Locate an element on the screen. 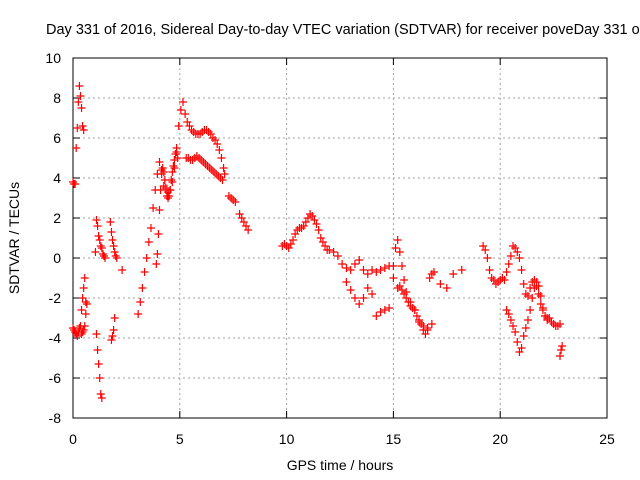  y-tick-label: 4 is located at coordinates (57, 178).